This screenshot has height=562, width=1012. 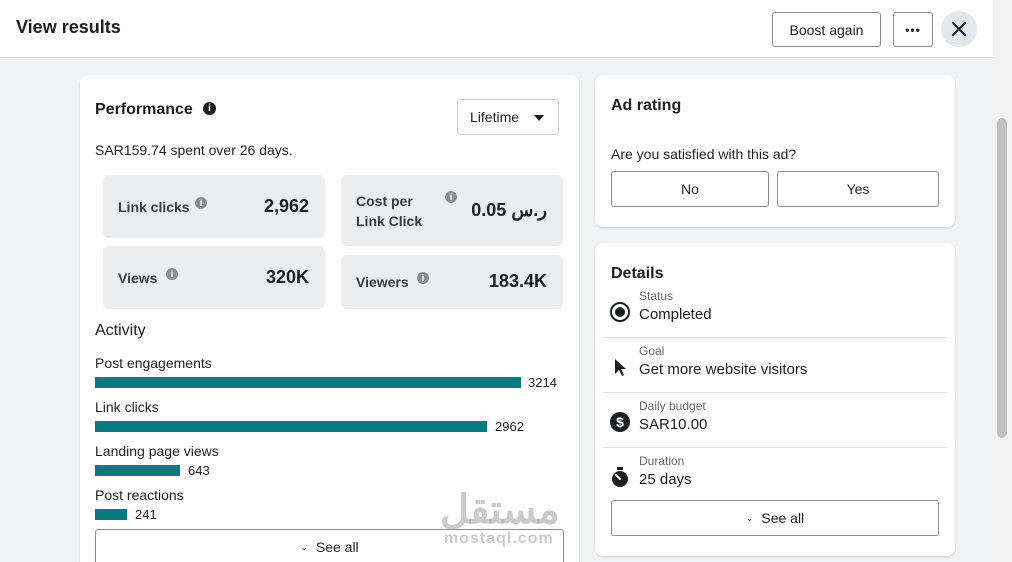 What do you see at coordinates (542, 382) in the screenshot?
I see `activity-value: 3214` at bounding box center [542, 382].